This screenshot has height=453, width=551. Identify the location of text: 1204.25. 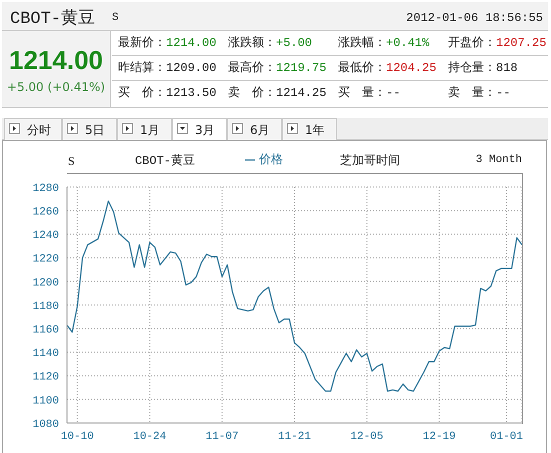
(411, 68).